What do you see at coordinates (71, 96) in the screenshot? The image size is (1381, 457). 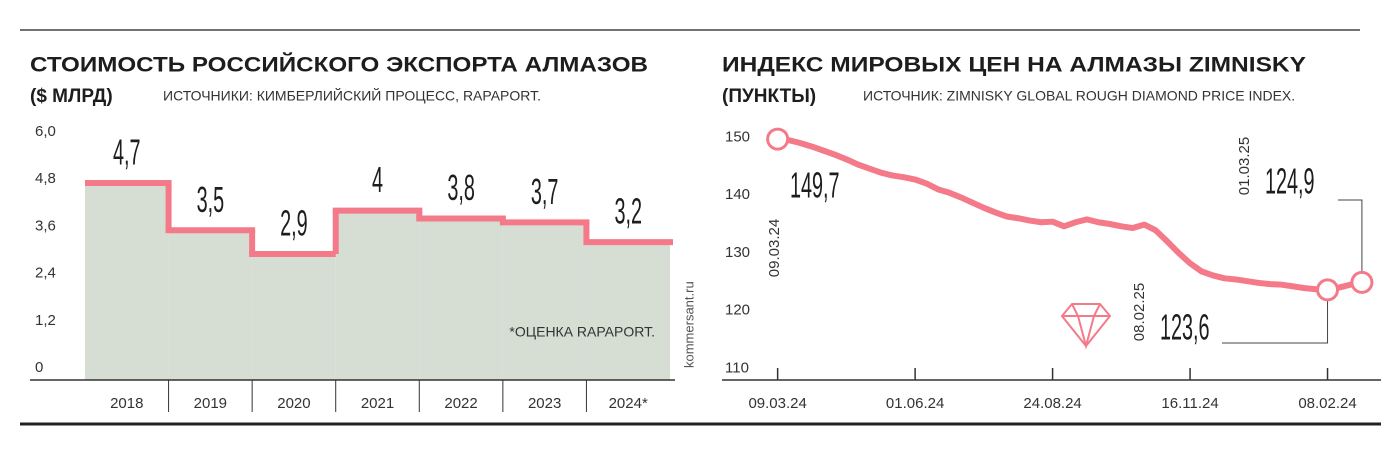 I see `chart-subtitle: ($ МЛРД)` at bounding box center [71, 96].